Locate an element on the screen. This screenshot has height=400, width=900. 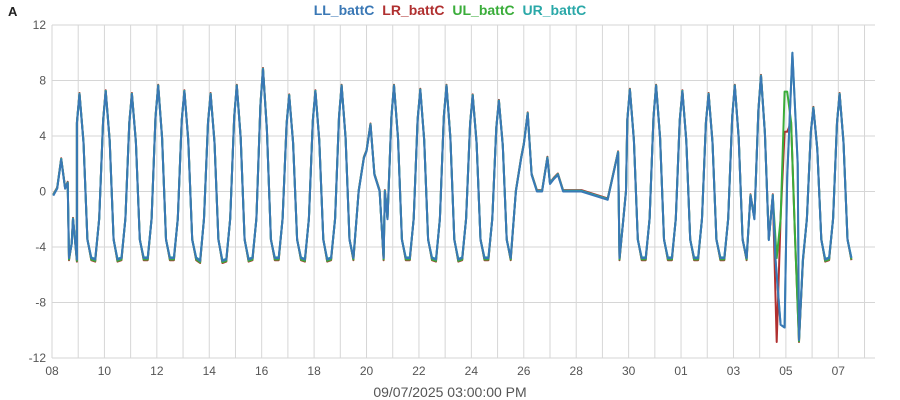
legend-entry-ll-battc: LL_battC is located at coordinates (344, 10).